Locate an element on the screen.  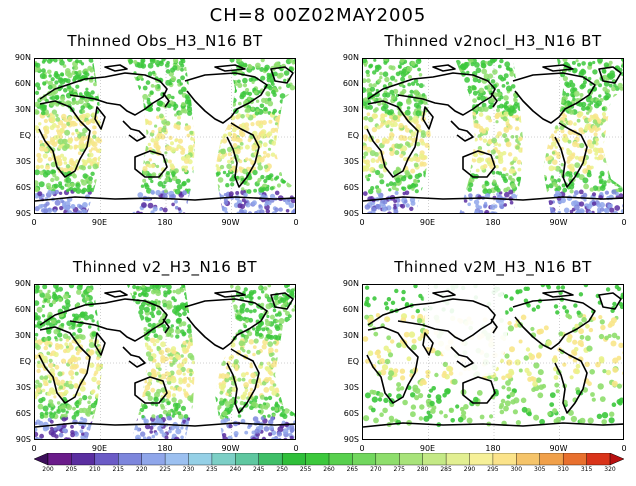
panel-title: Thinned v2nocl_H3_N16 BT is located at coordinates (493, 41).